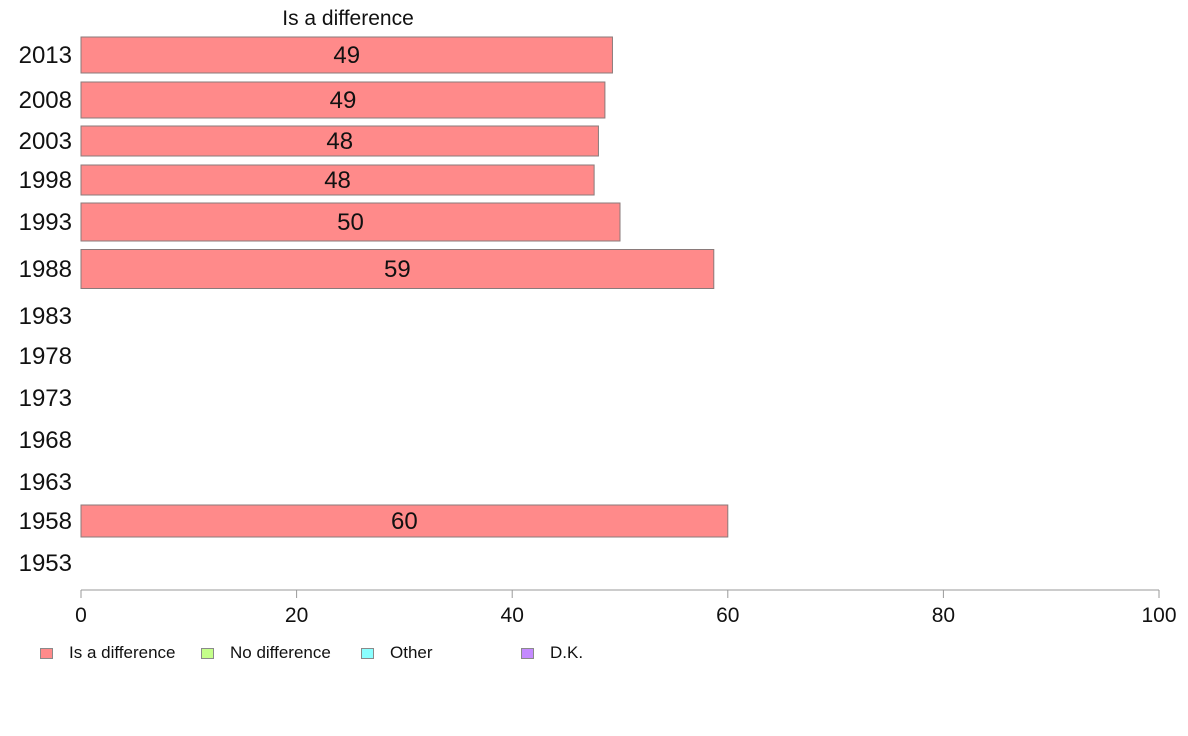  I want to click on bar-value-label-1993: 50, so click(350, 222).